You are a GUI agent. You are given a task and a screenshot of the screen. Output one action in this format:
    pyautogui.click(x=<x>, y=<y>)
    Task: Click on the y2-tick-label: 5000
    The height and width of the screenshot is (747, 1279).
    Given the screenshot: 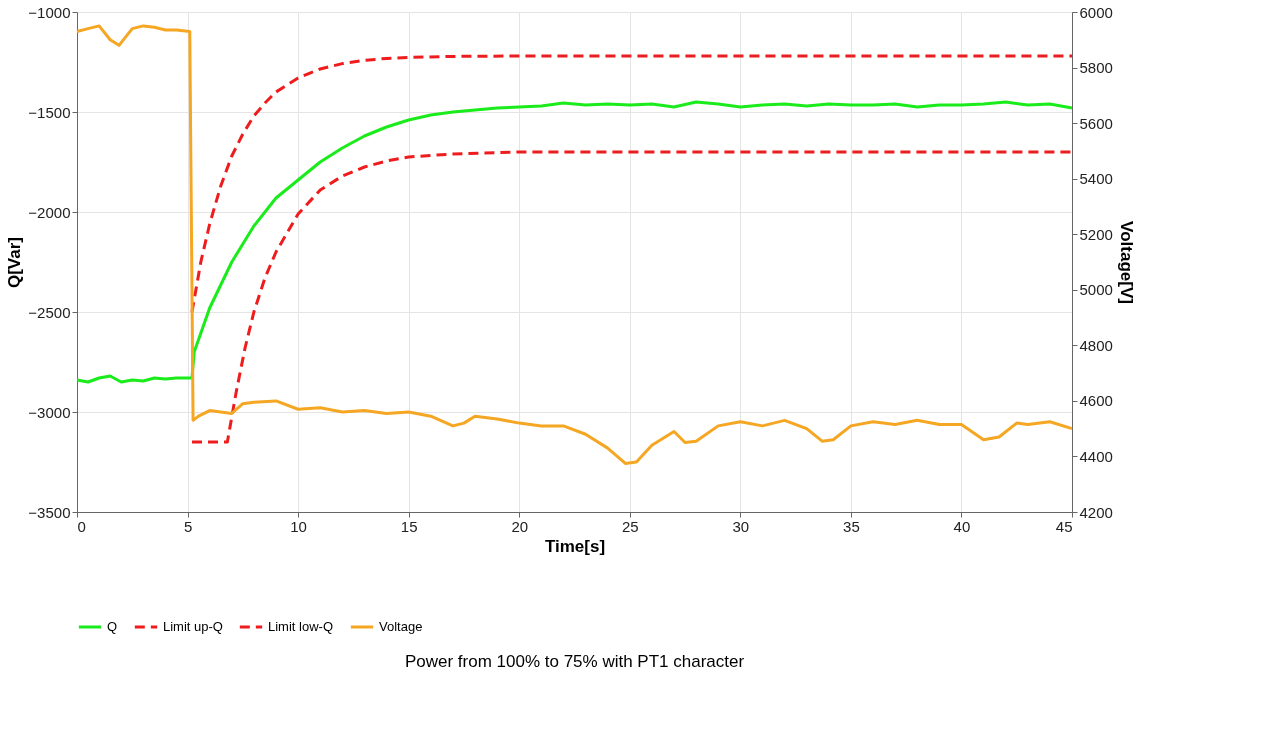 What is the action you would take?
    pyautogui.click(x=1096, y=290)
    